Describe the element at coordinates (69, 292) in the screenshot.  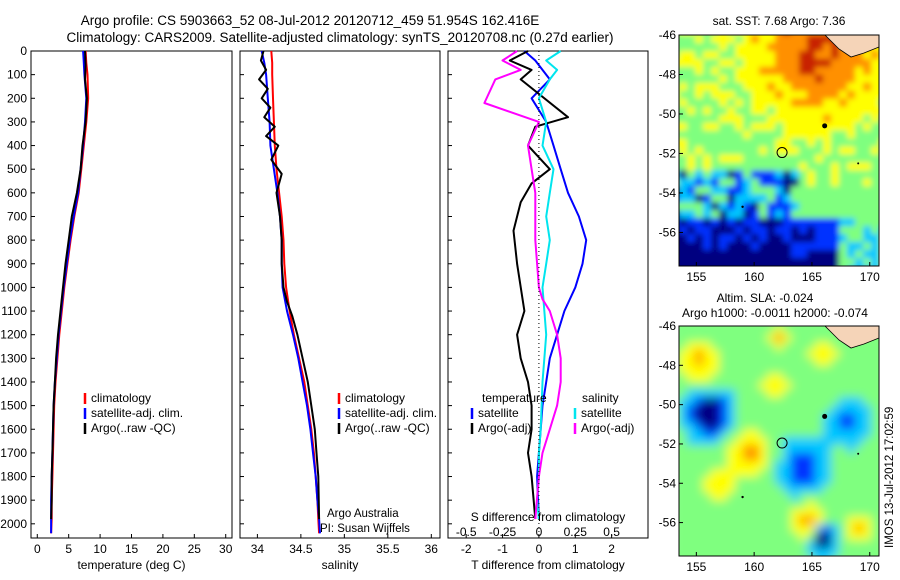
I see `series-satellite-adj-clim-` at that location.